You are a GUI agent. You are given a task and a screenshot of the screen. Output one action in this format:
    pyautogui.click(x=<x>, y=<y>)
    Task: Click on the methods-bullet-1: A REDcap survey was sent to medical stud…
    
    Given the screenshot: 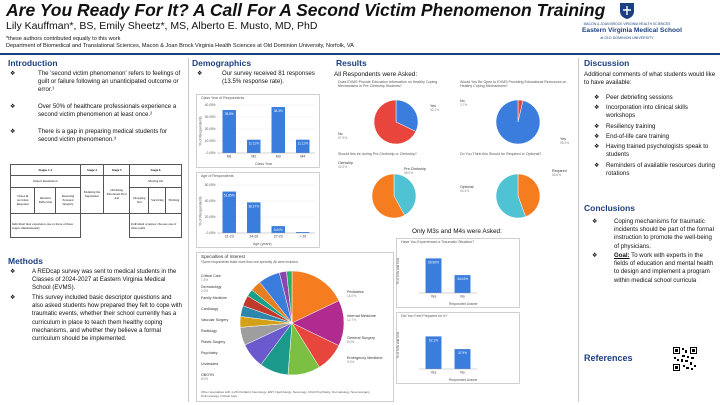 What is the action you would take?
    pyautogui.click(x=104, y=280)
    